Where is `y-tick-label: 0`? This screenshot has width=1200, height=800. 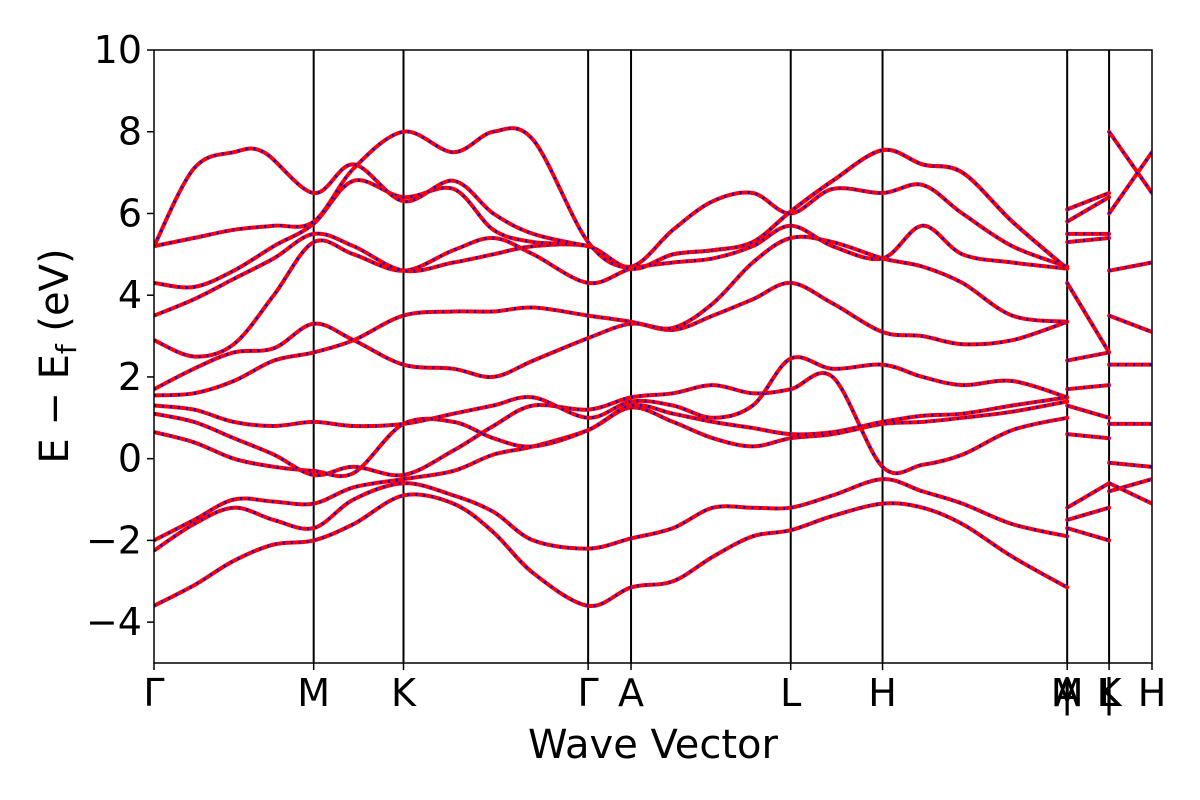
y-tick-label: 0 is located at coordinates (130, 459).